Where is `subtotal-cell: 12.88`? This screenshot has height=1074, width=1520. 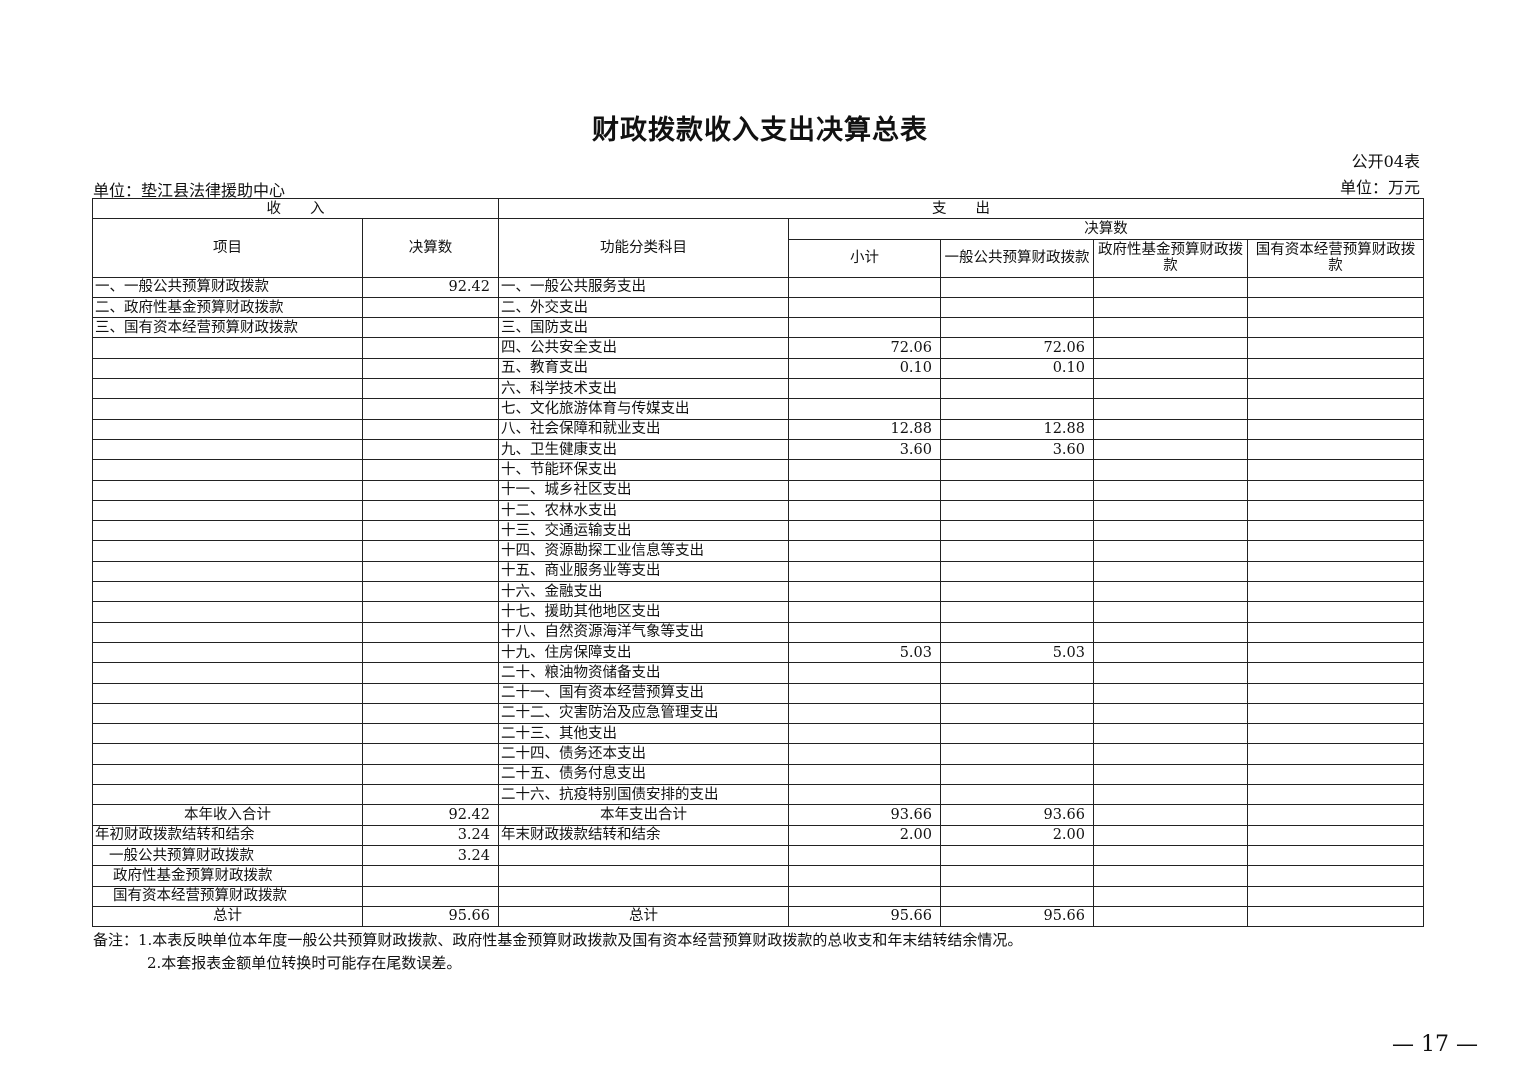 subtotal-cell: 12.88 is located at coordinates (864, 429).